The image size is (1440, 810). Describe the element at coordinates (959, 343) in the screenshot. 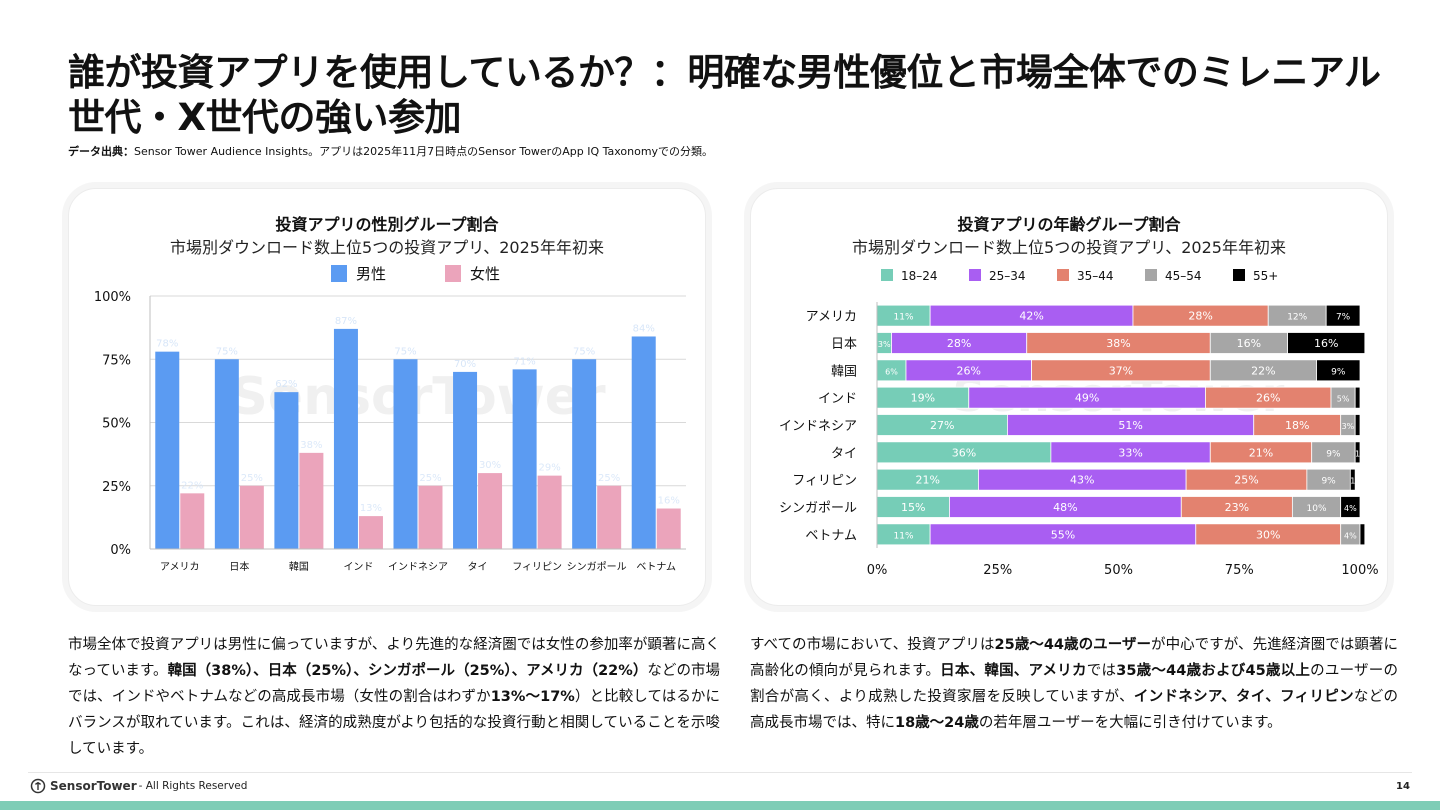

I see `segment-label-1-1: 28%` at that location.